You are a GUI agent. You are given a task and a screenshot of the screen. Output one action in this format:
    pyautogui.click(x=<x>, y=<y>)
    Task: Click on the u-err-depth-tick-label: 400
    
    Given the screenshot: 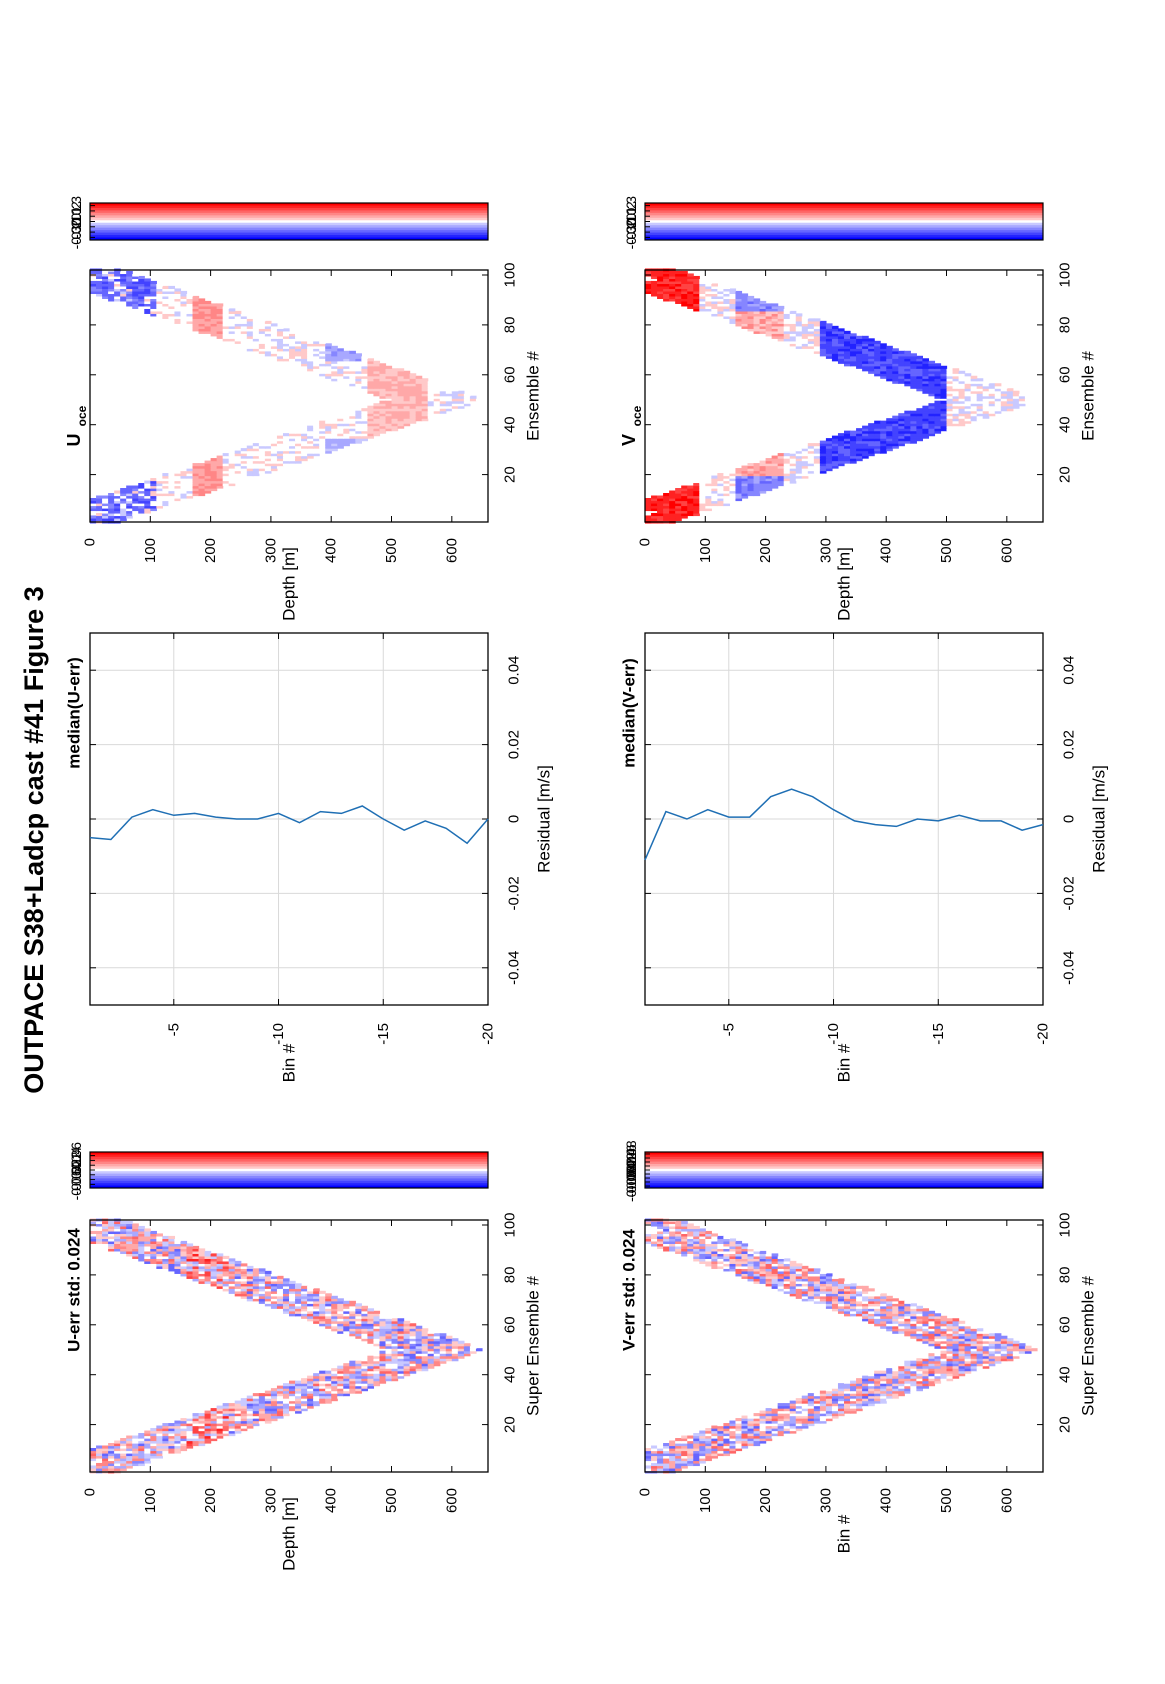 What is the action you would take?
    pyautogui.click(x=331, y=1500)
    